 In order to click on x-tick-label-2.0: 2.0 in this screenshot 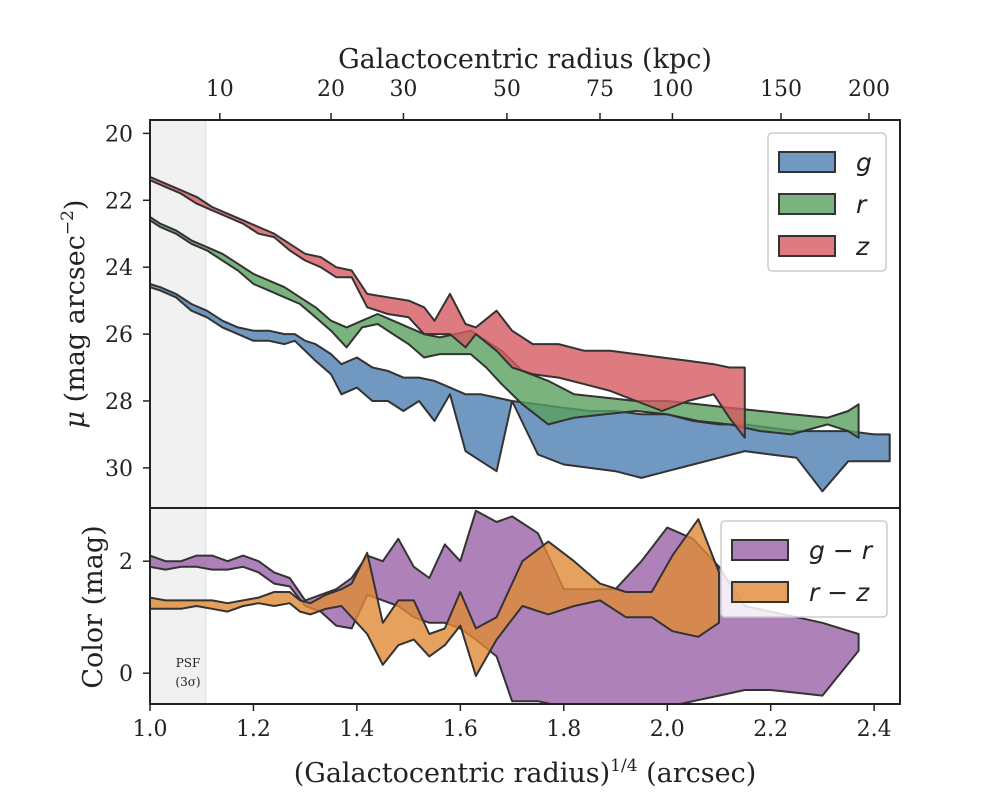, I will do `click(667, 729)`.